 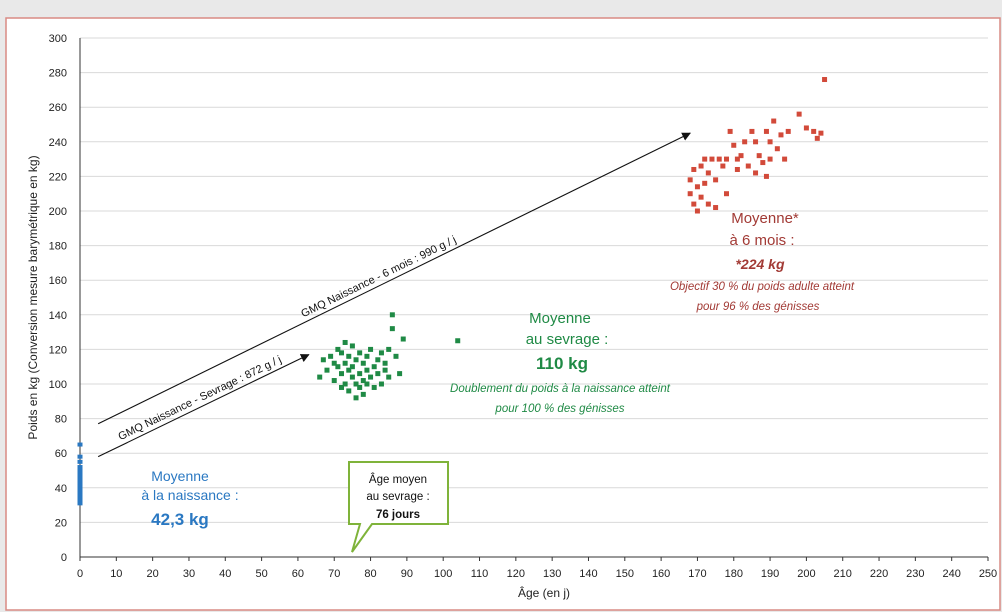 I want to click on x-tick-label: 10, so click(x=116, y=574).